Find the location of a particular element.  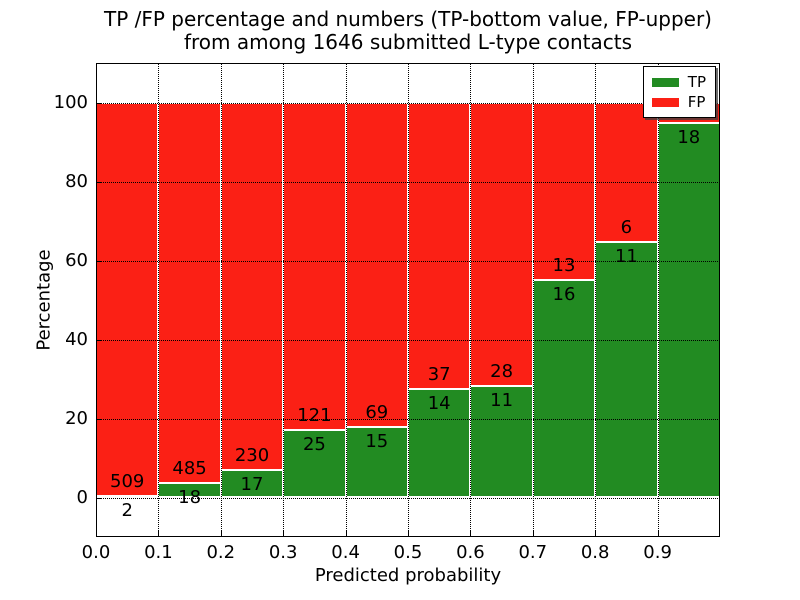

fp-count-label-3: 121 is located at coordinates (314, 415).